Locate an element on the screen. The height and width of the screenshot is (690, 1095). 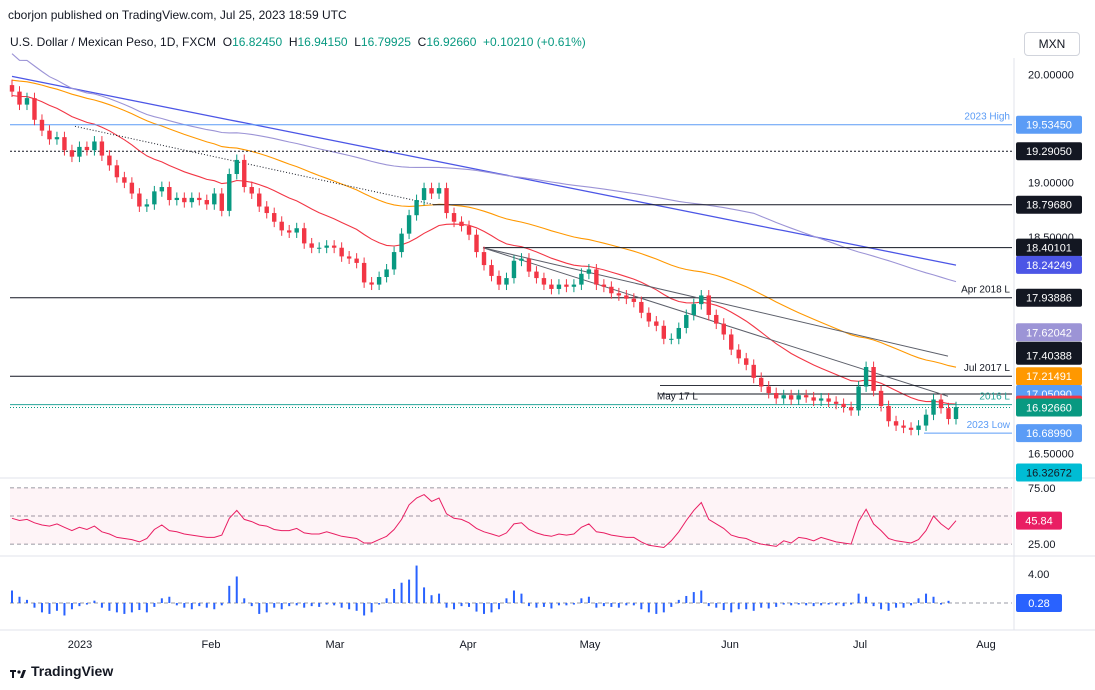
histogram-level-label: 4.00 is located at coordinates (1038, 575).